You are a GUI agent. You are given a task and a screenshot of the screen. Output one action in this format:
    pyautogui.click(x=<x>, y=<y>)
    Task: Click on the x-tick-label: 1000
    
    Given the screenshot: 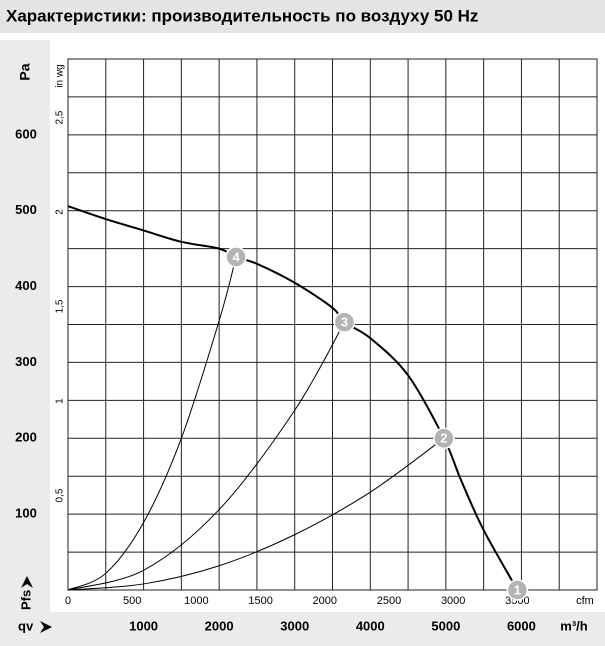 What is the action you would take?
    pyautogui.click(x=143, y=625)
    